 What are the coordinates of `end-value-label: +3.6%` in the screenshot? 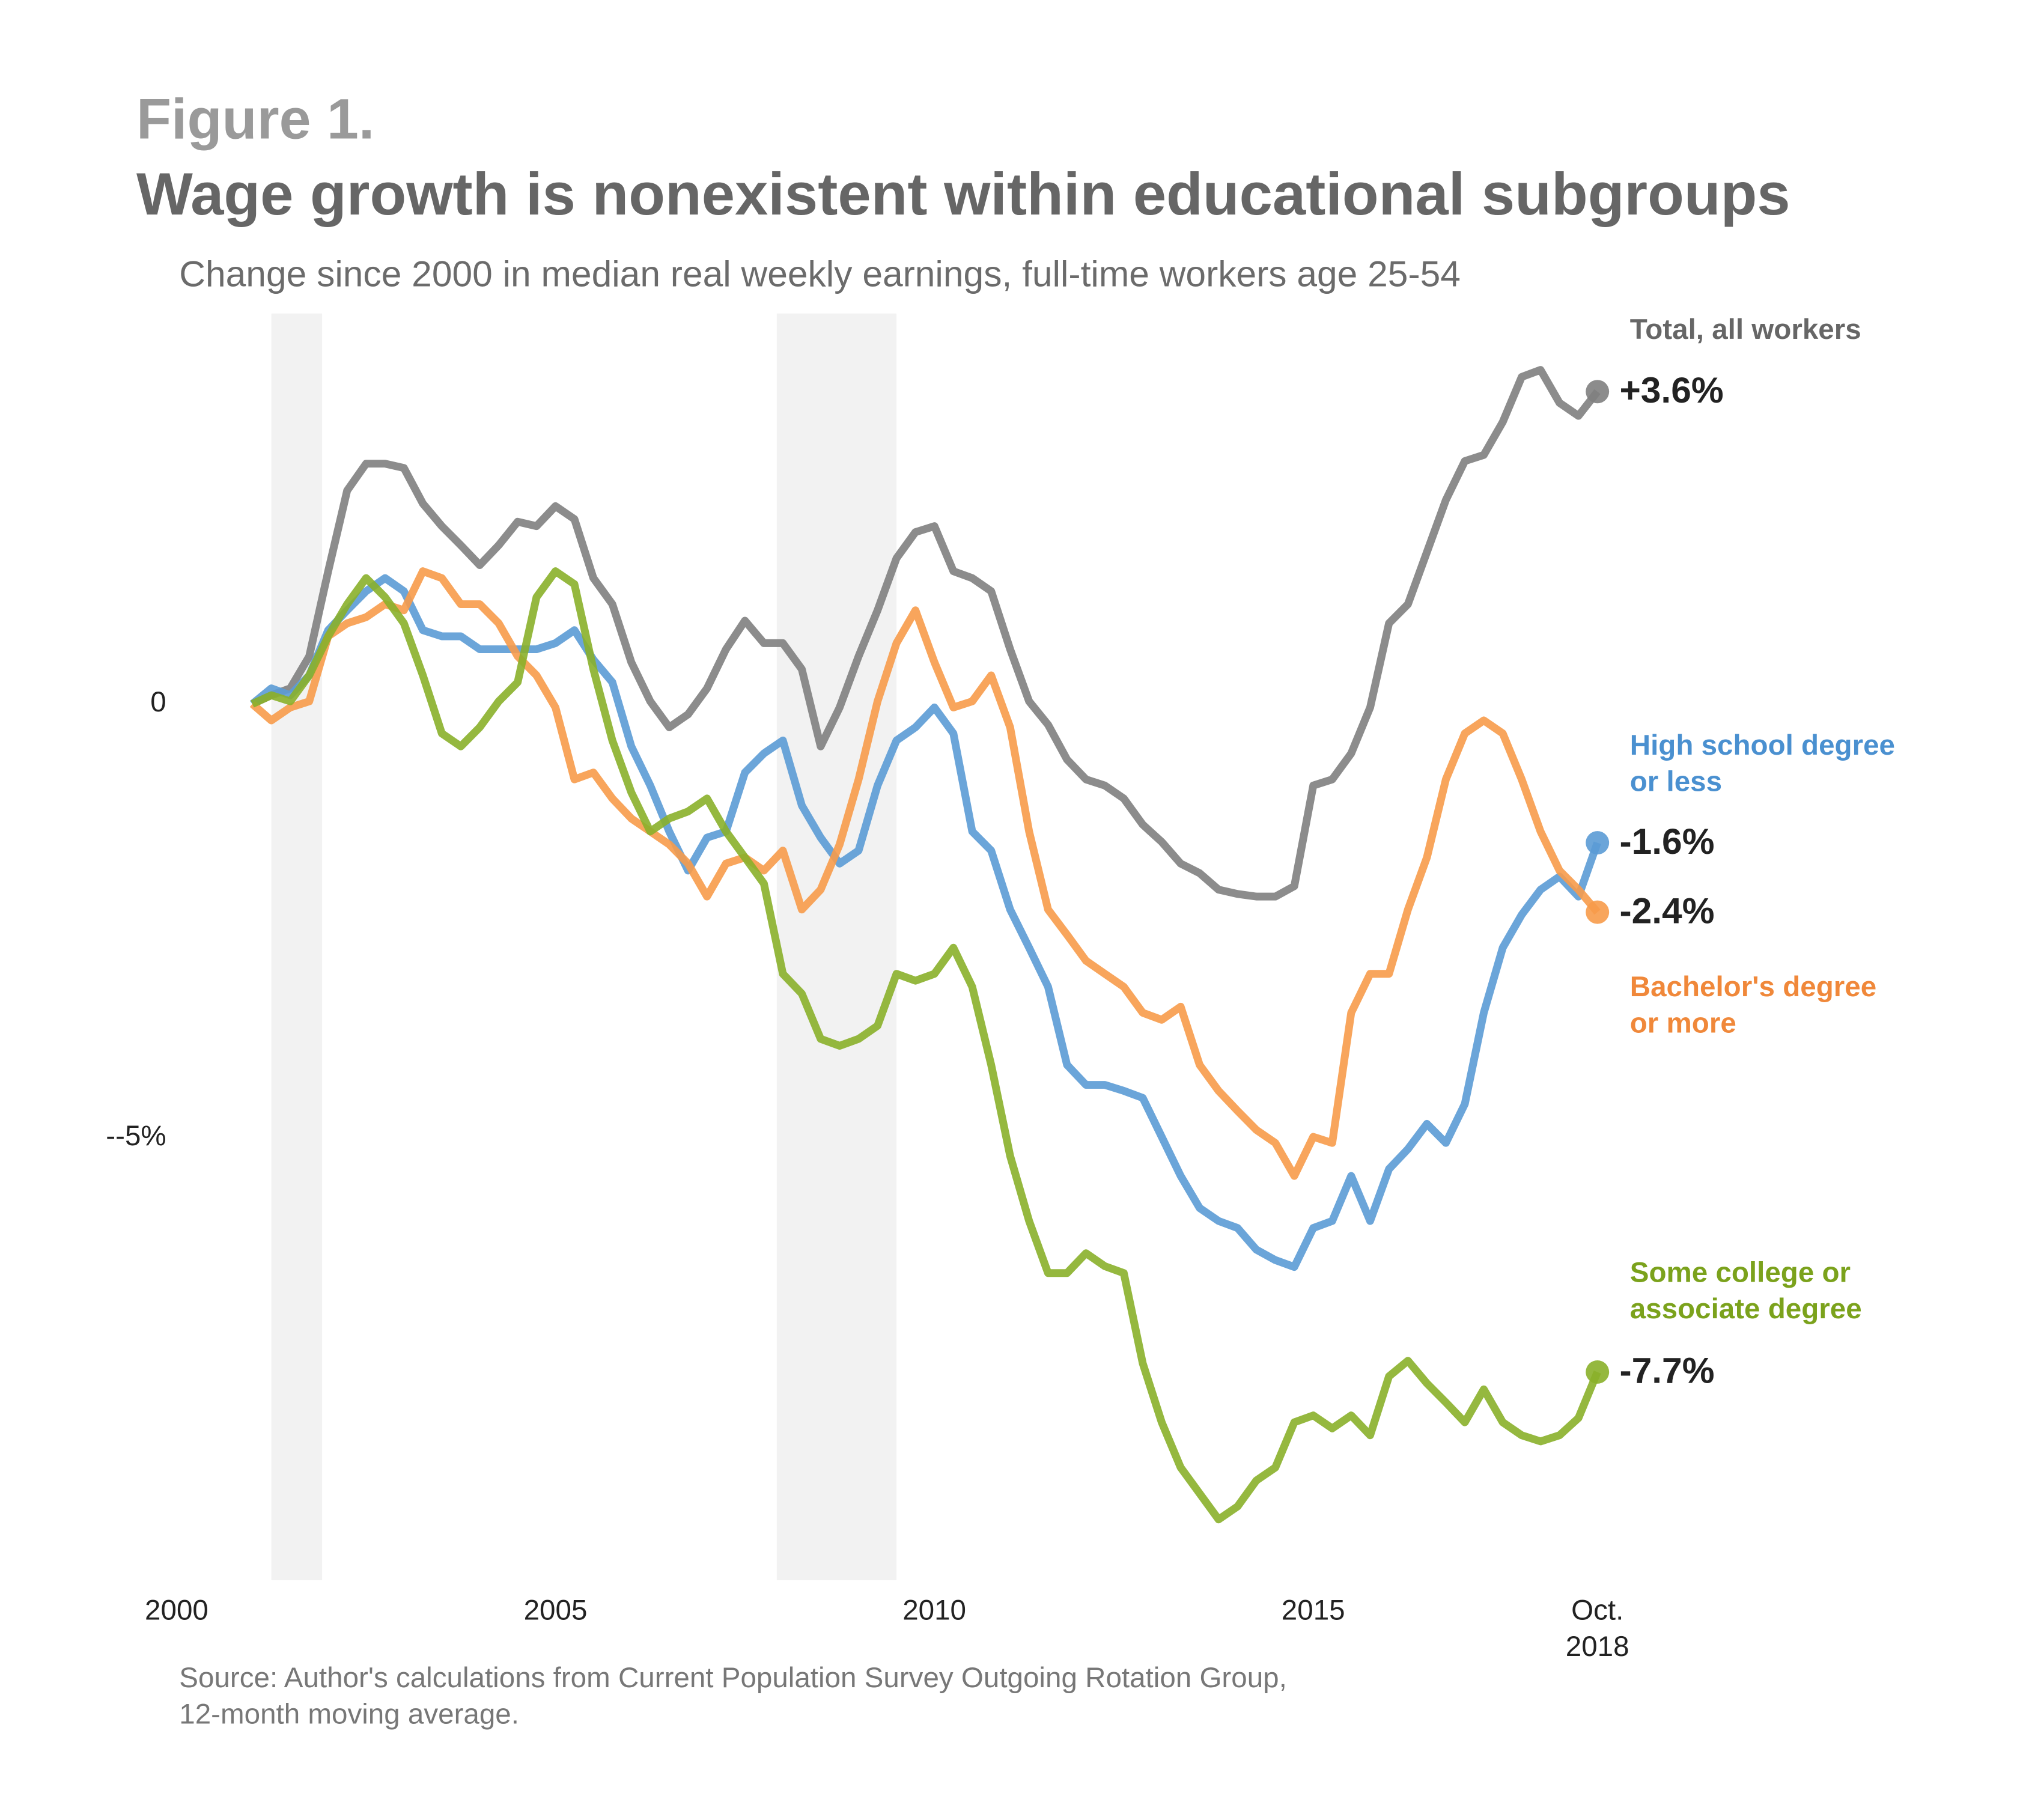 It's located at (1671, 390).